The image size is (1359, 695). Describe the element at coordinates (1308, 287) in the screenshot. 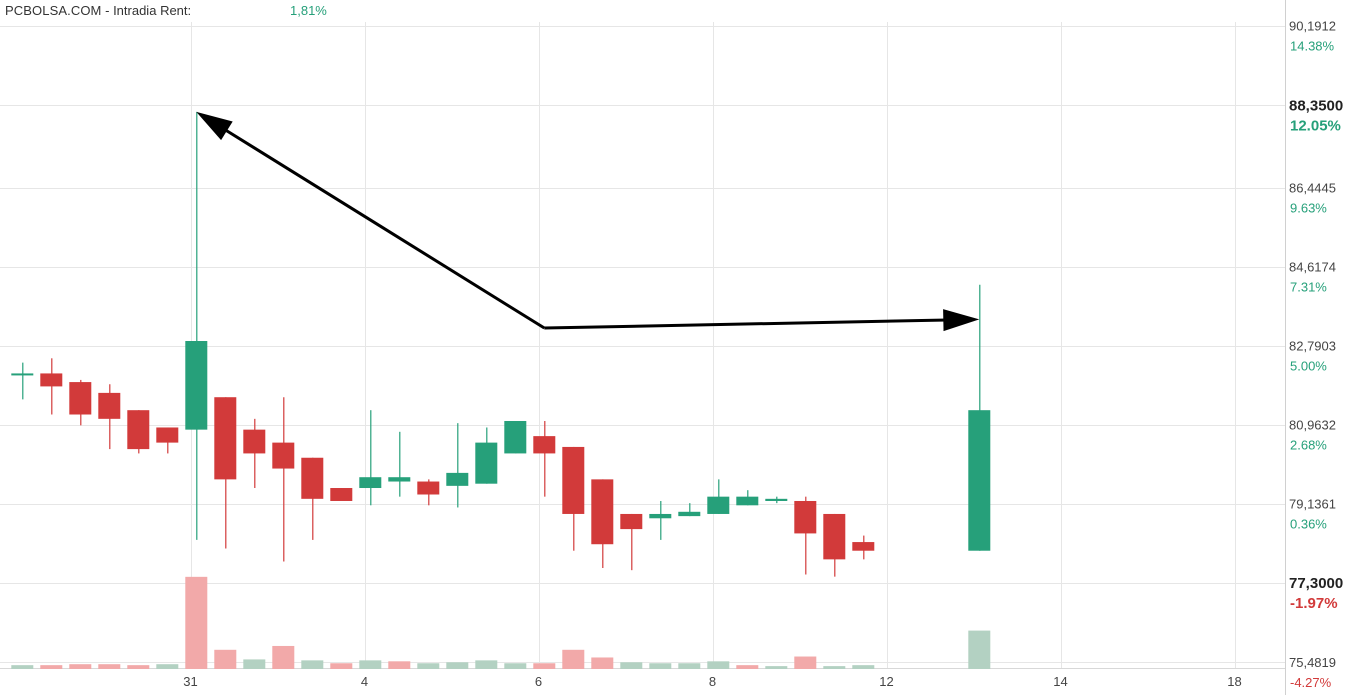

I see `percent-tick-label: 7.31%` at that location.